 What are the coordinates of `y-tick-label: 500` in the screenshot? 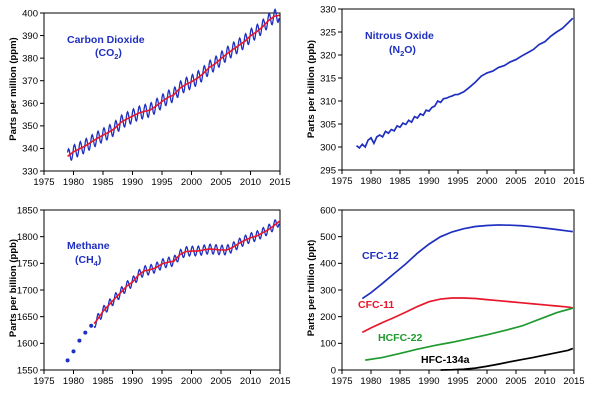 It's located at (328, 237).